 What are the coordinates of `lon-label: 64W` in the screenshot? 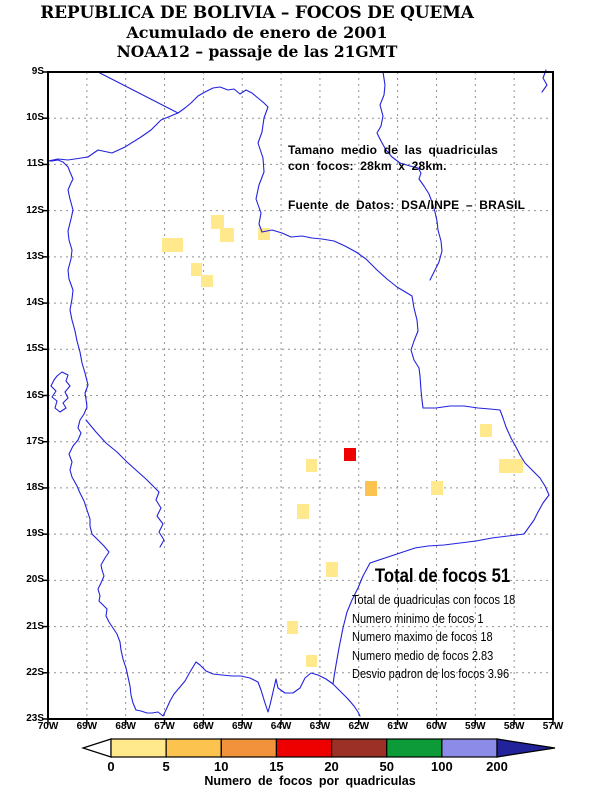 It's located at (281, 726).